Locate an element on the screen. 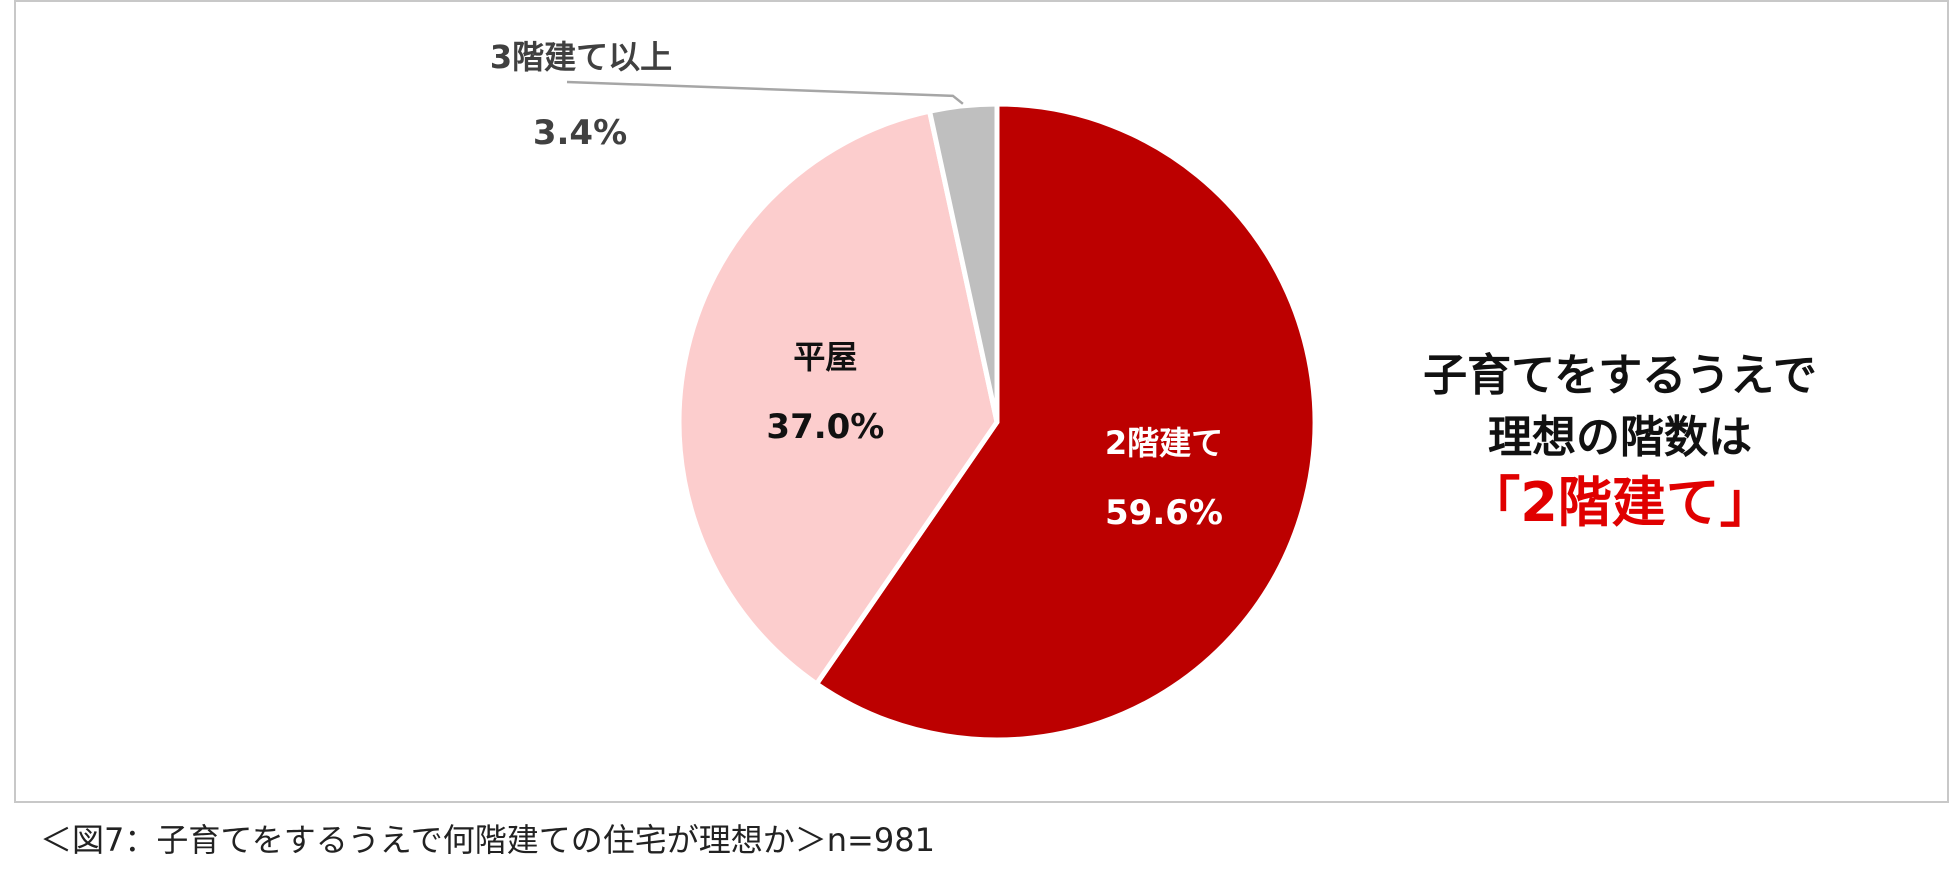 The width and height of the screenshot is (1950, 883). slice-label: 3階建て以上 is located at coordinates (581, 57).